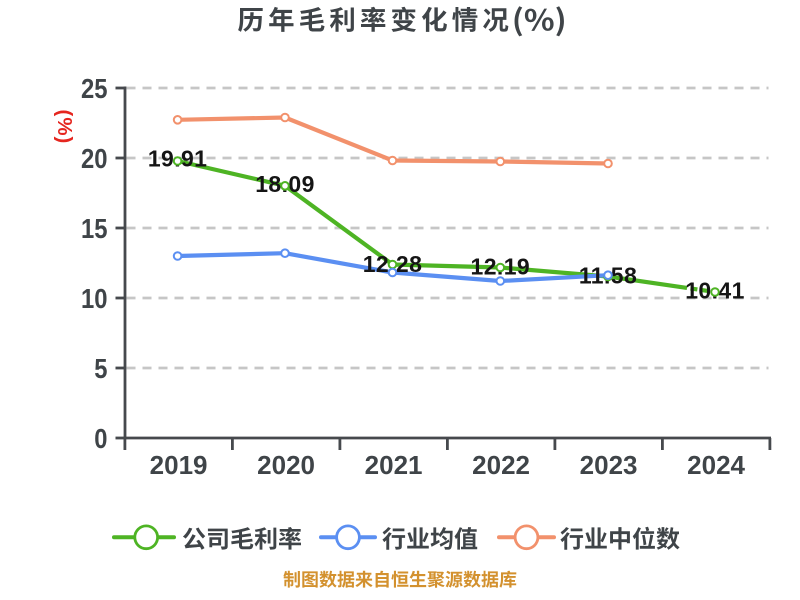 The height and width of the screenshot is (600, 800). Describe the element at coordinates (94, 298) in the screenshot. I see `svg-text: 10` at that location.